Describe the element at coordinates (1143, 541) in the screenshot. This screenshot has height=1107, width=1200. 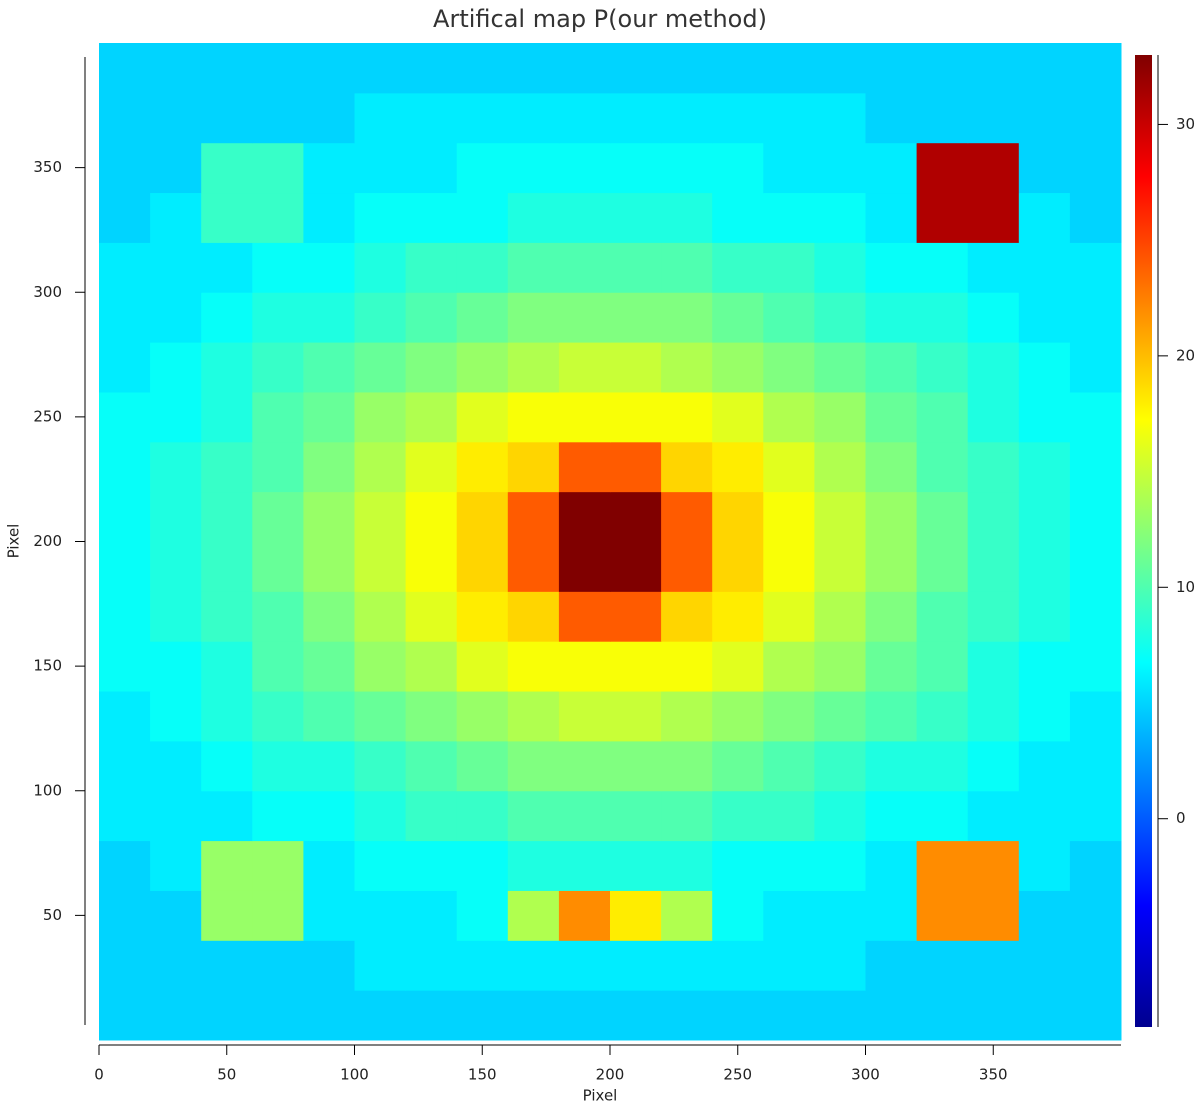
I see `colorbar` at that location.